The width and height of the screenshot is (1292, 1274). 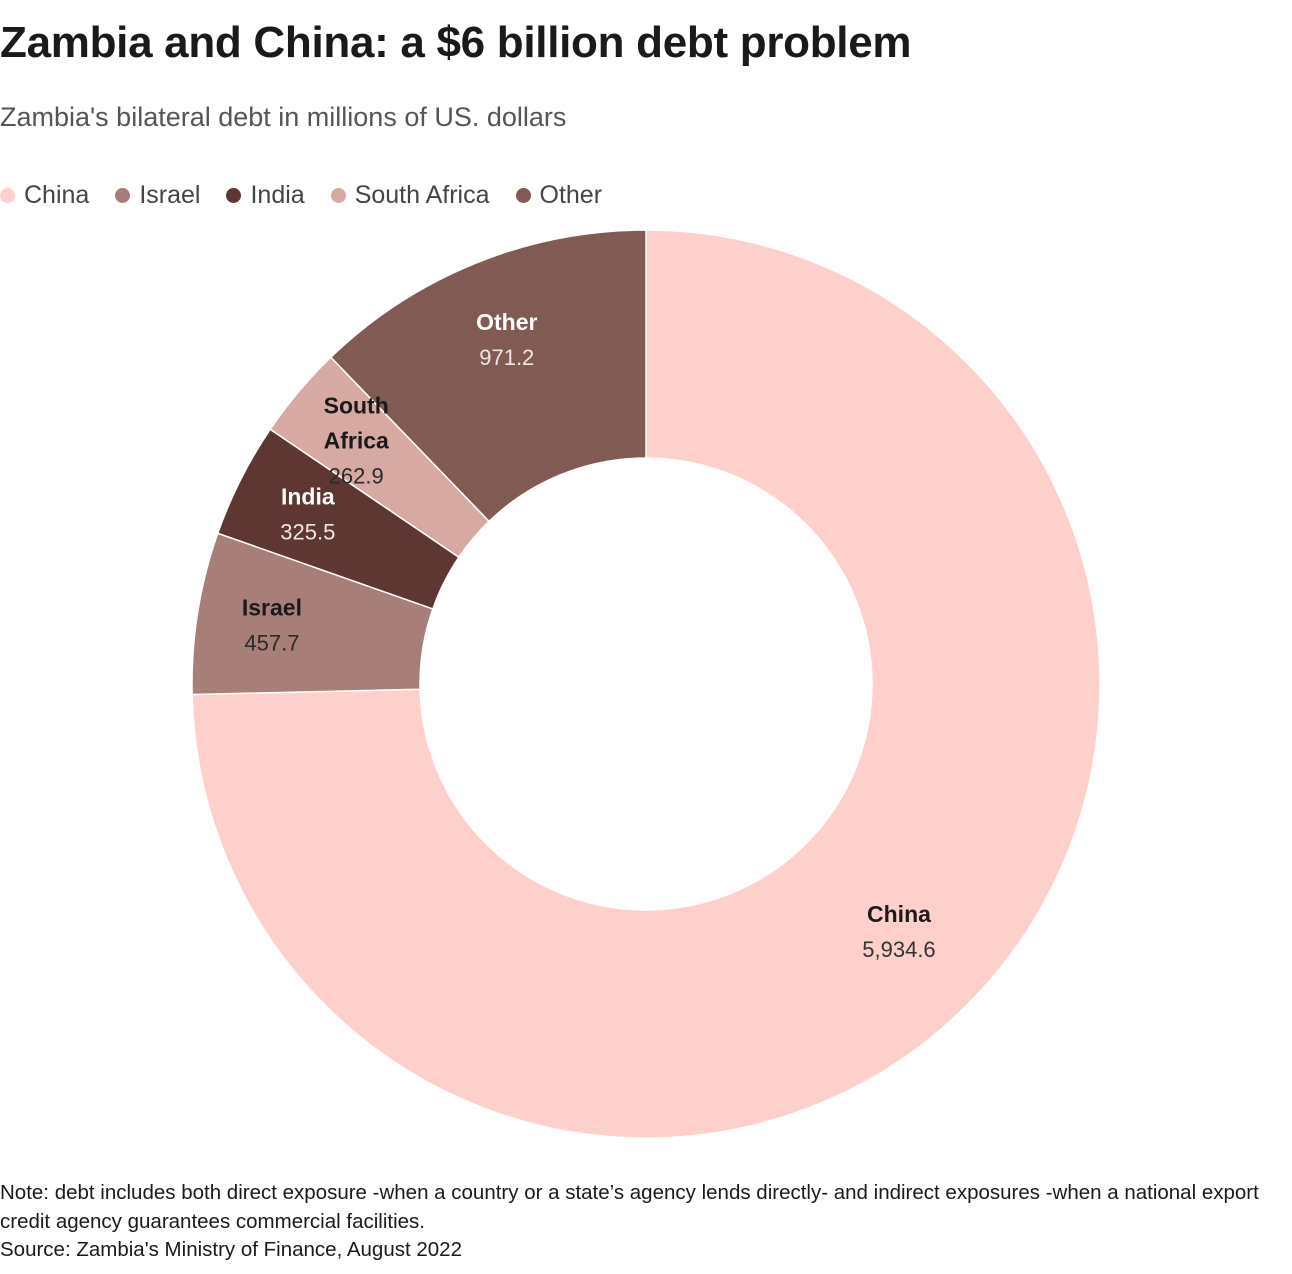 I want to click on legend-swatch-other, so click(x=523, y=195).